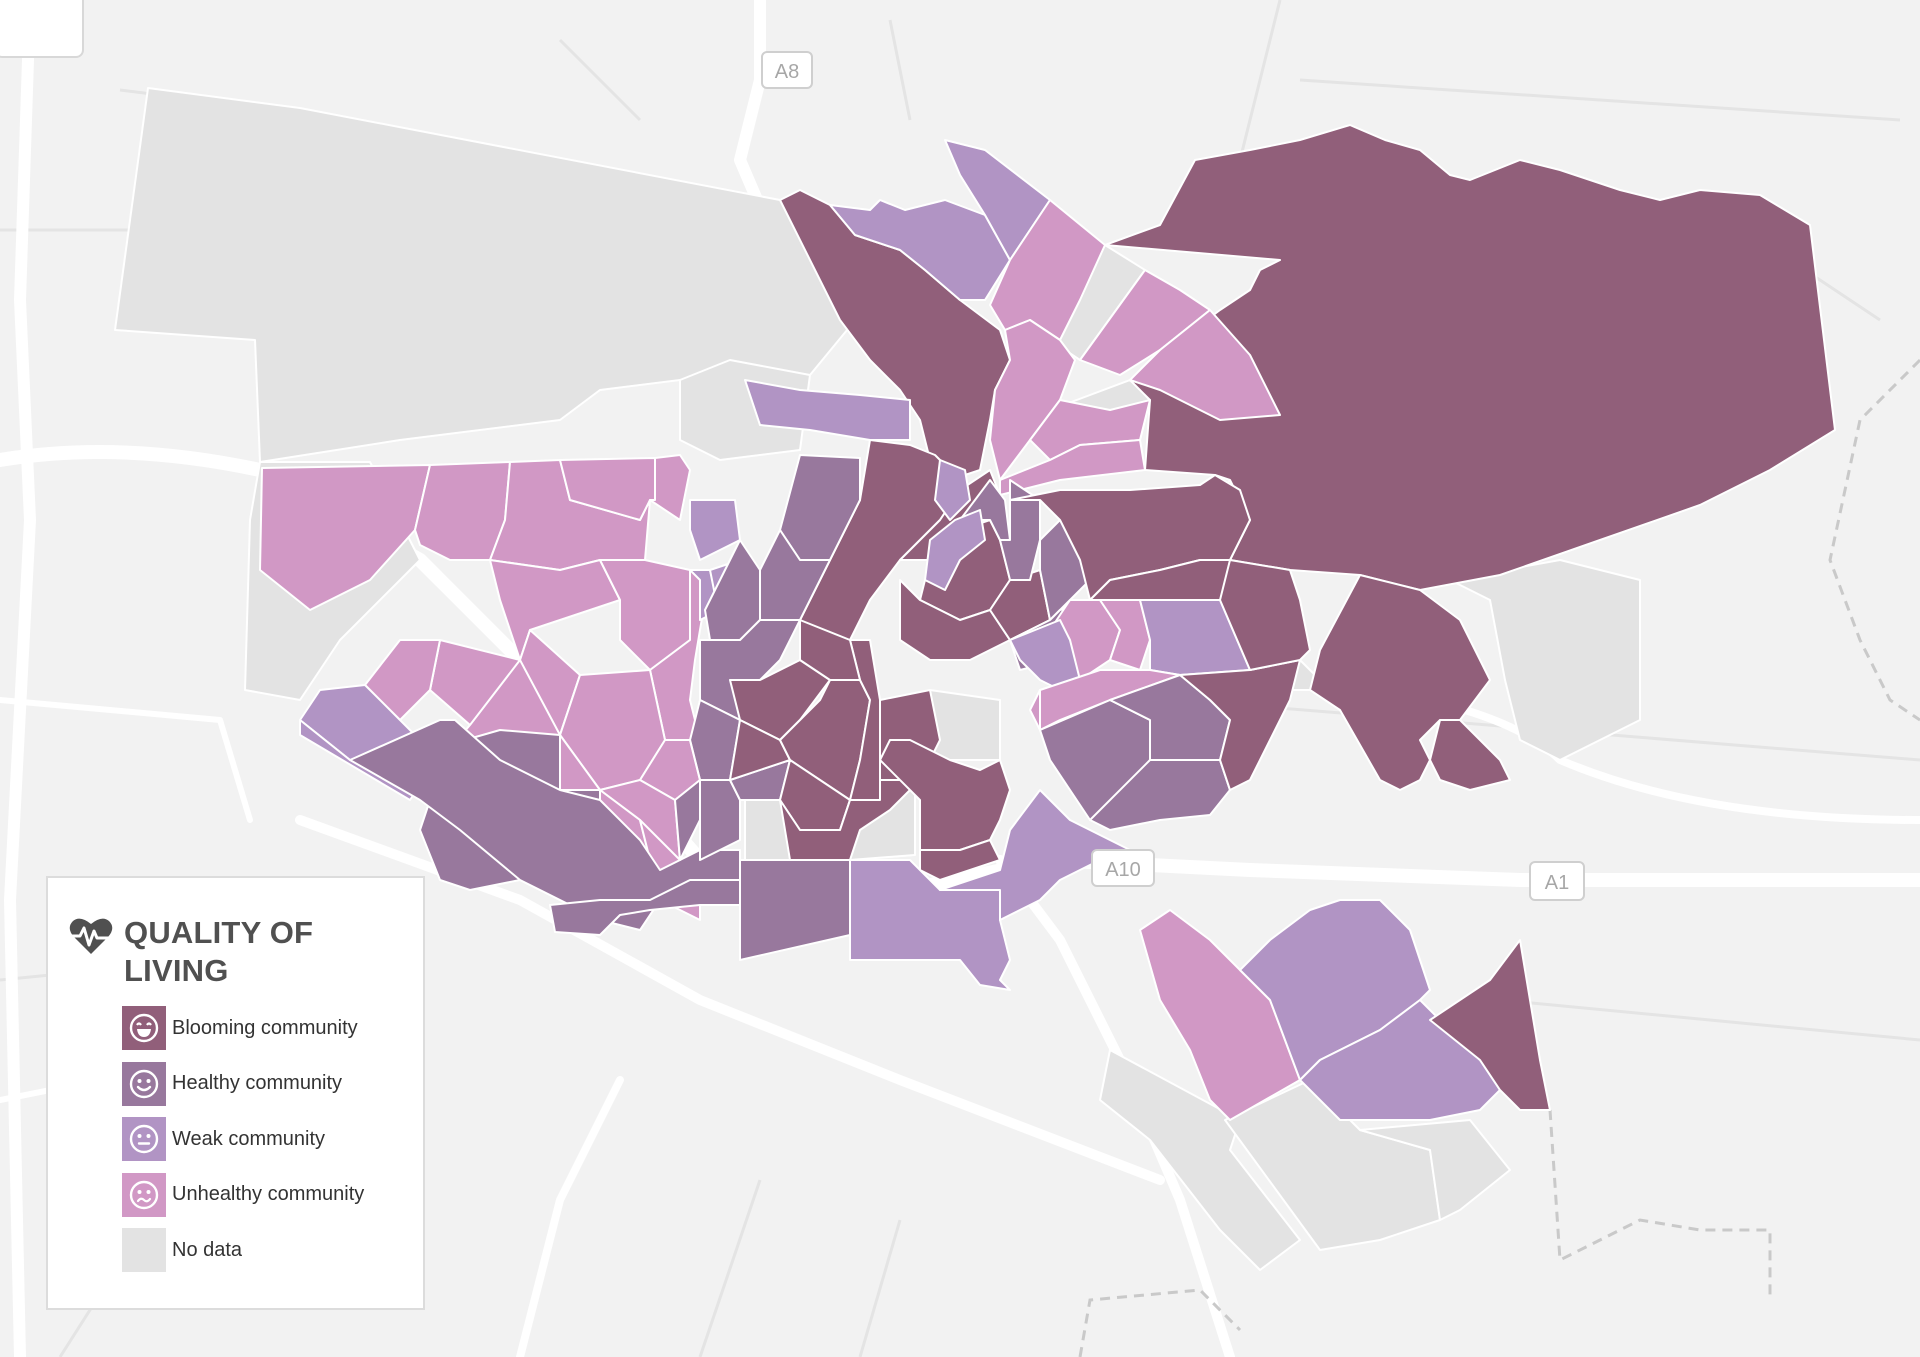 The width and height of the screenshot is (1920, 1357). Describe the element at coordinates (219, 932) in the screenshot. I see `legend-title-line1: QUALITY OF` at that location.